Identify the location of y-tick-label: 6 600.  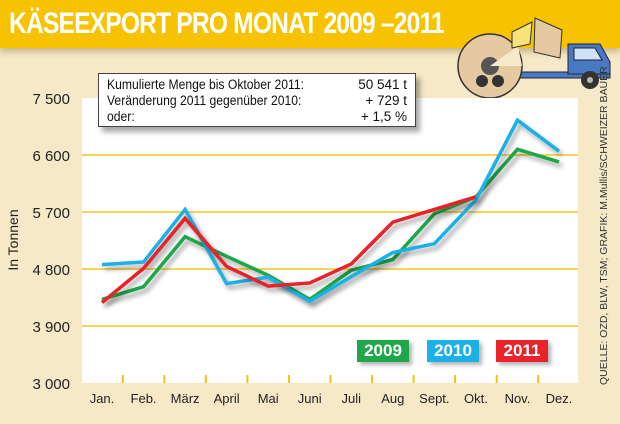
(51, 156).